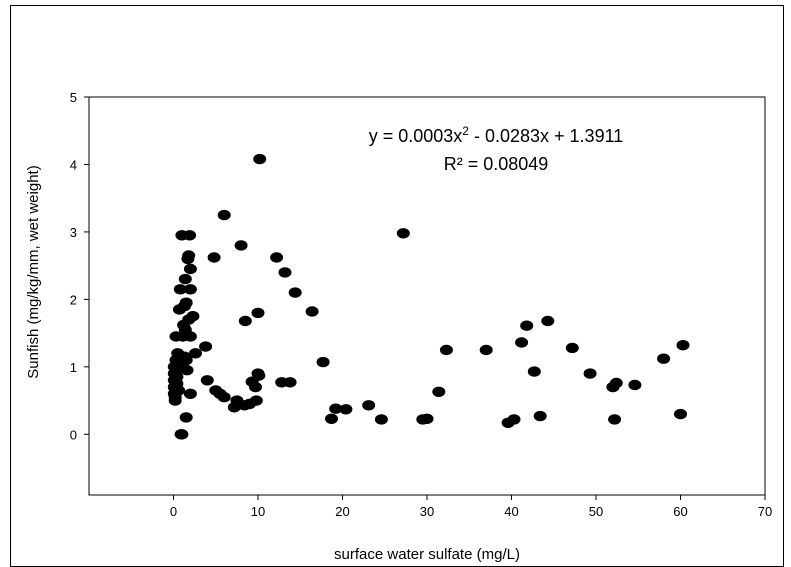 Image resolution: width=791 pixels, height=567 pixels. I want to click on x-tick-label: 20, so click(342, 511).